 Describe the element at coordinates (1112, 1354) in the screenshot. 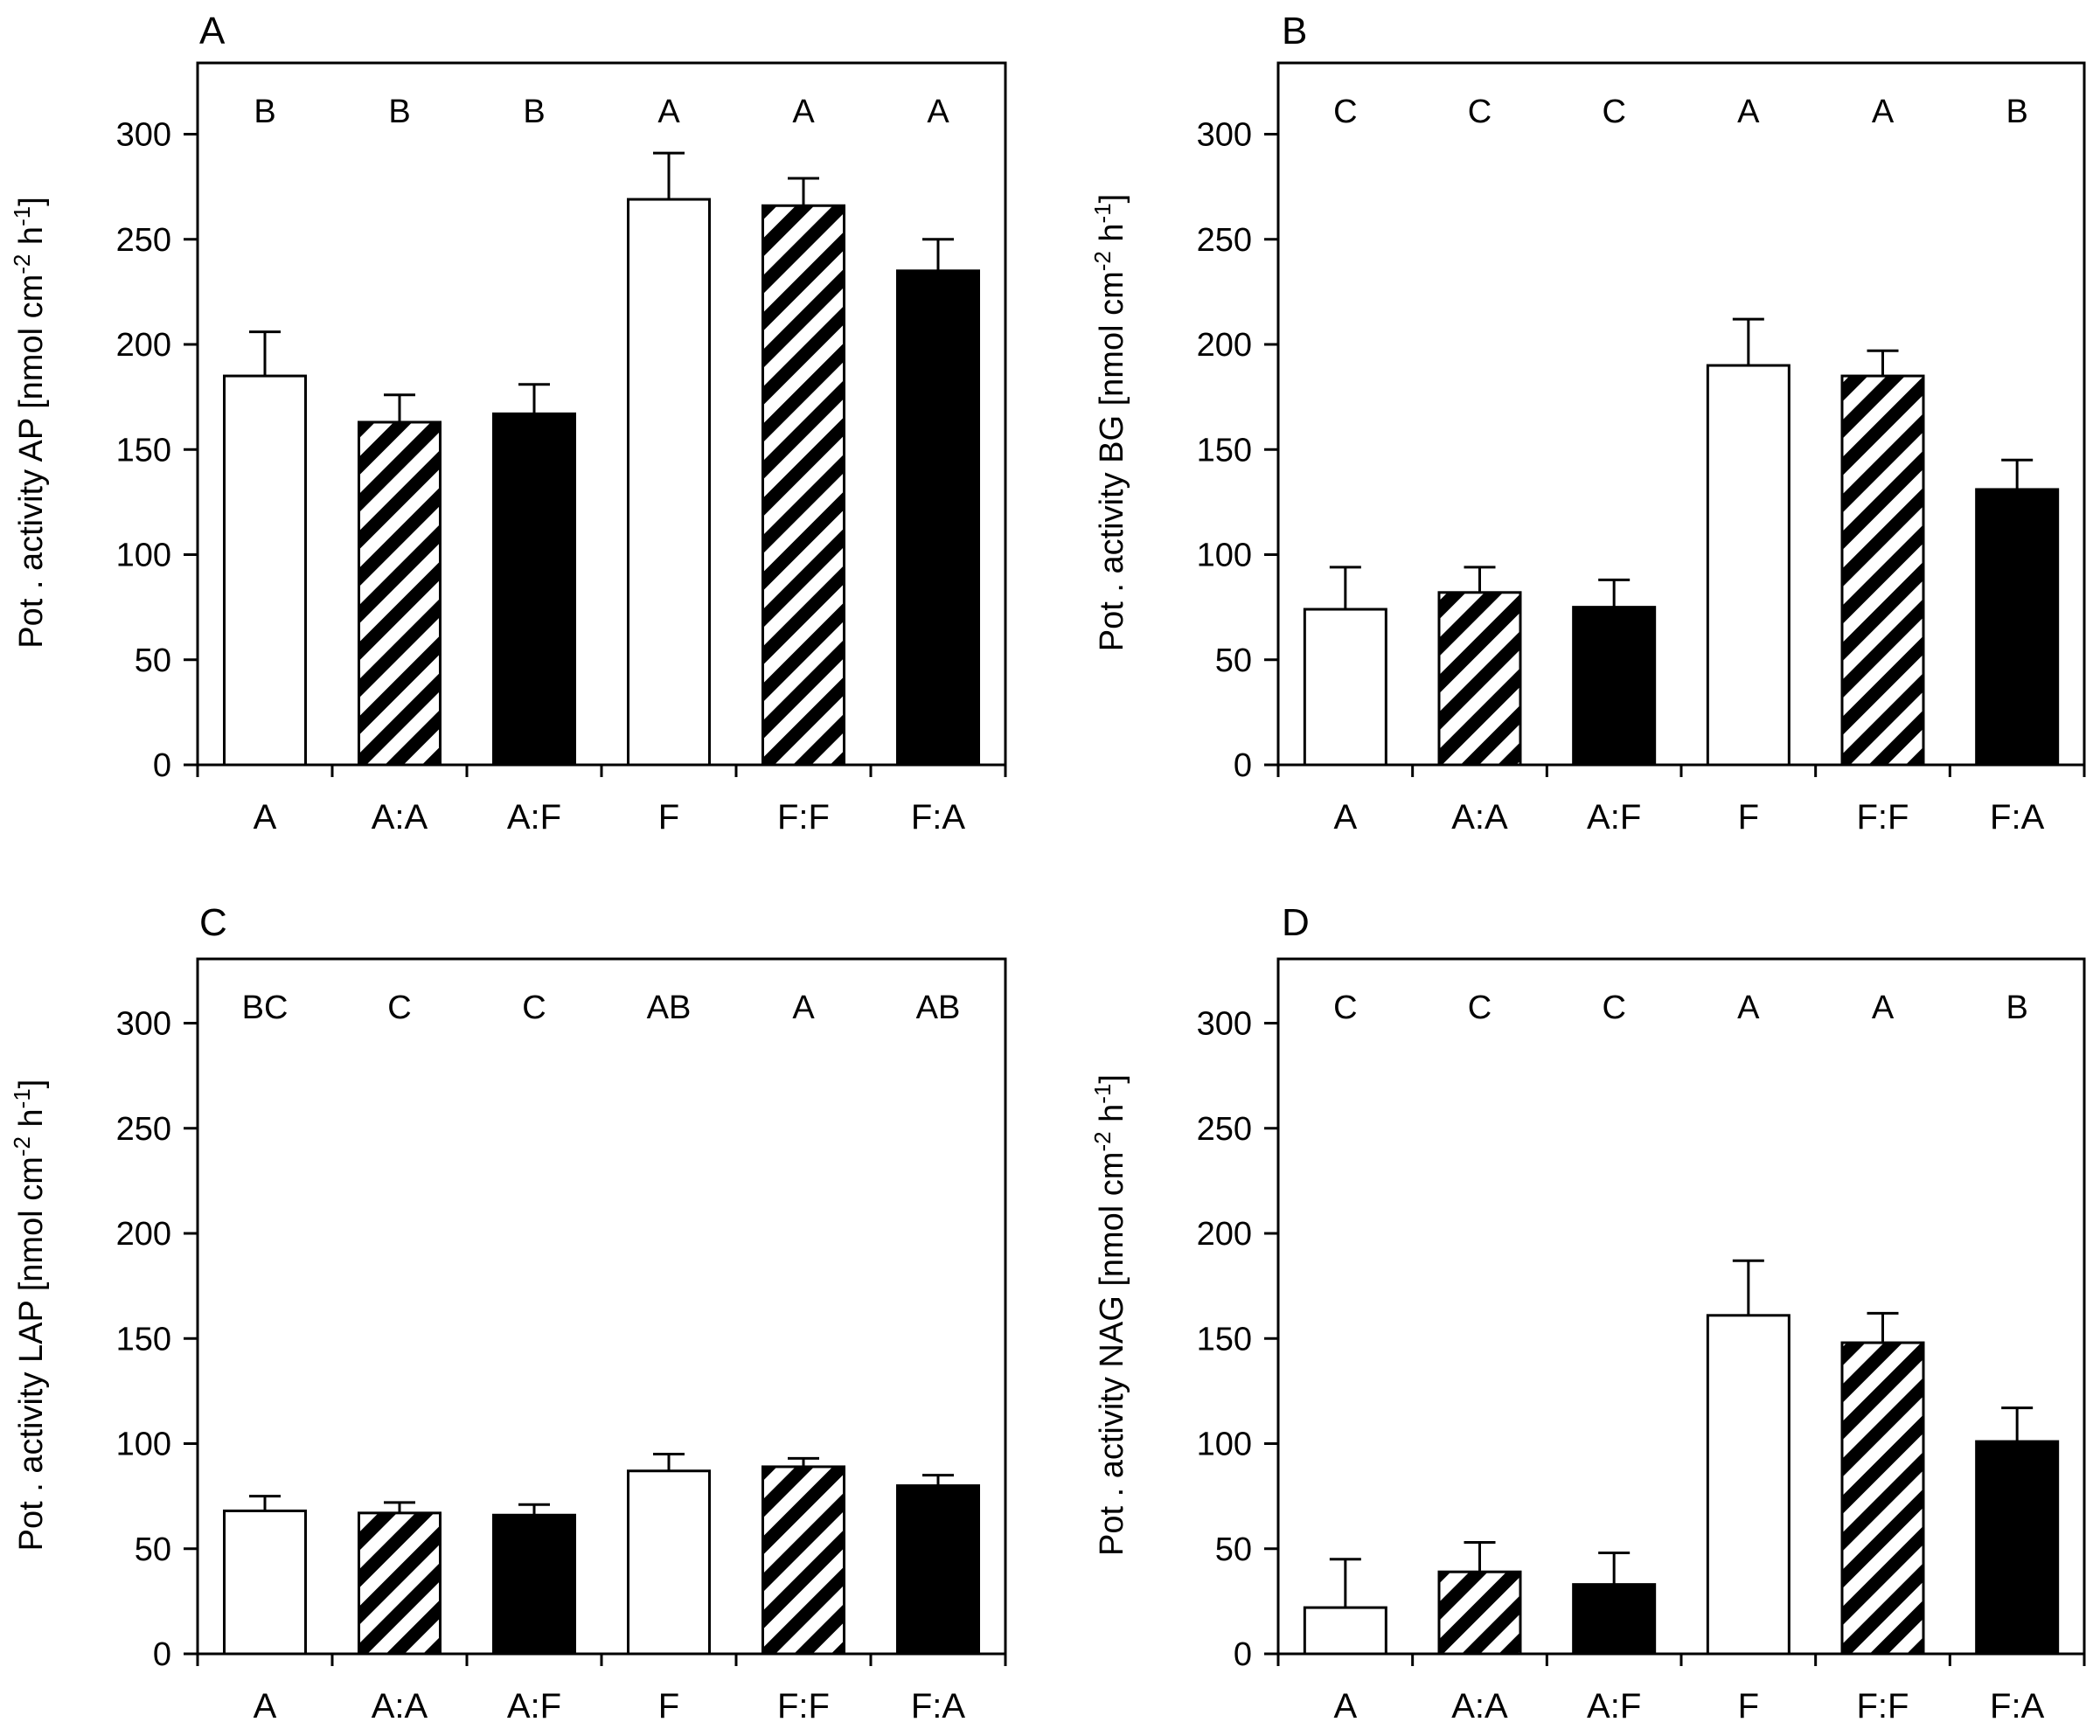

I see `y-axis-label-part: Pot . activity NAG [nmol cm` at that location.